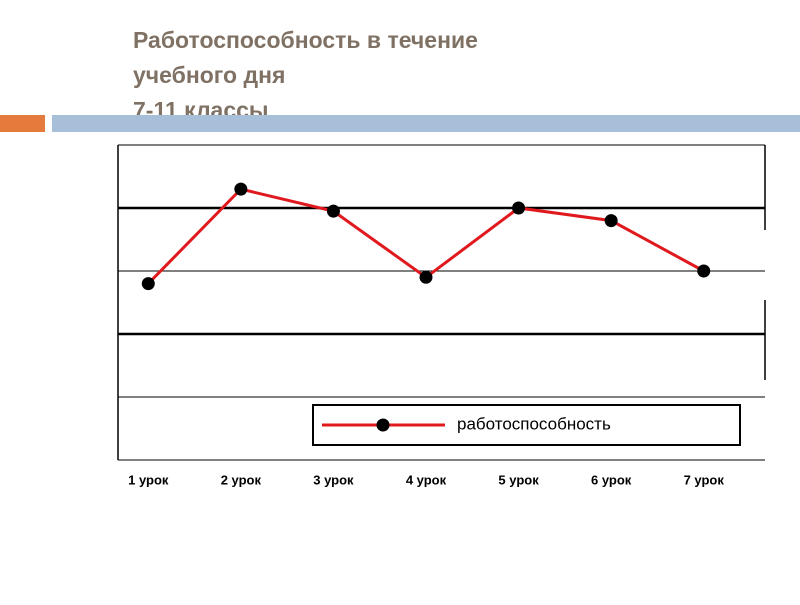 This screenshot has height=605, width=800. What do you see at coordinates (426, 236) in the screenshot?
I see `series-line` at bounding box center [426, 236].